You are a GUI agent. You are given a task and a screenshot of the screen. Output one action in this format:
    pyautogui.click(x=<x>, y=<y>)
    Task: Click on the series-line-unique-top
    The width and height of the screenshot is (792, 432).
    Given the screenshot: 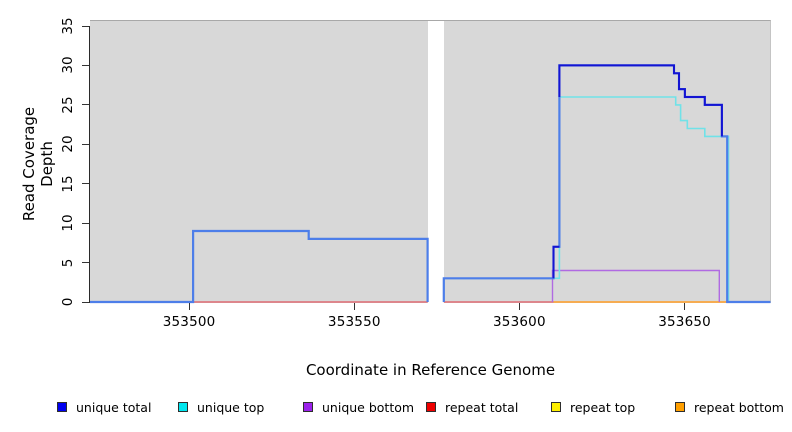 What is the action you would take?
    pyautogui.click(x=259, y=266)
    